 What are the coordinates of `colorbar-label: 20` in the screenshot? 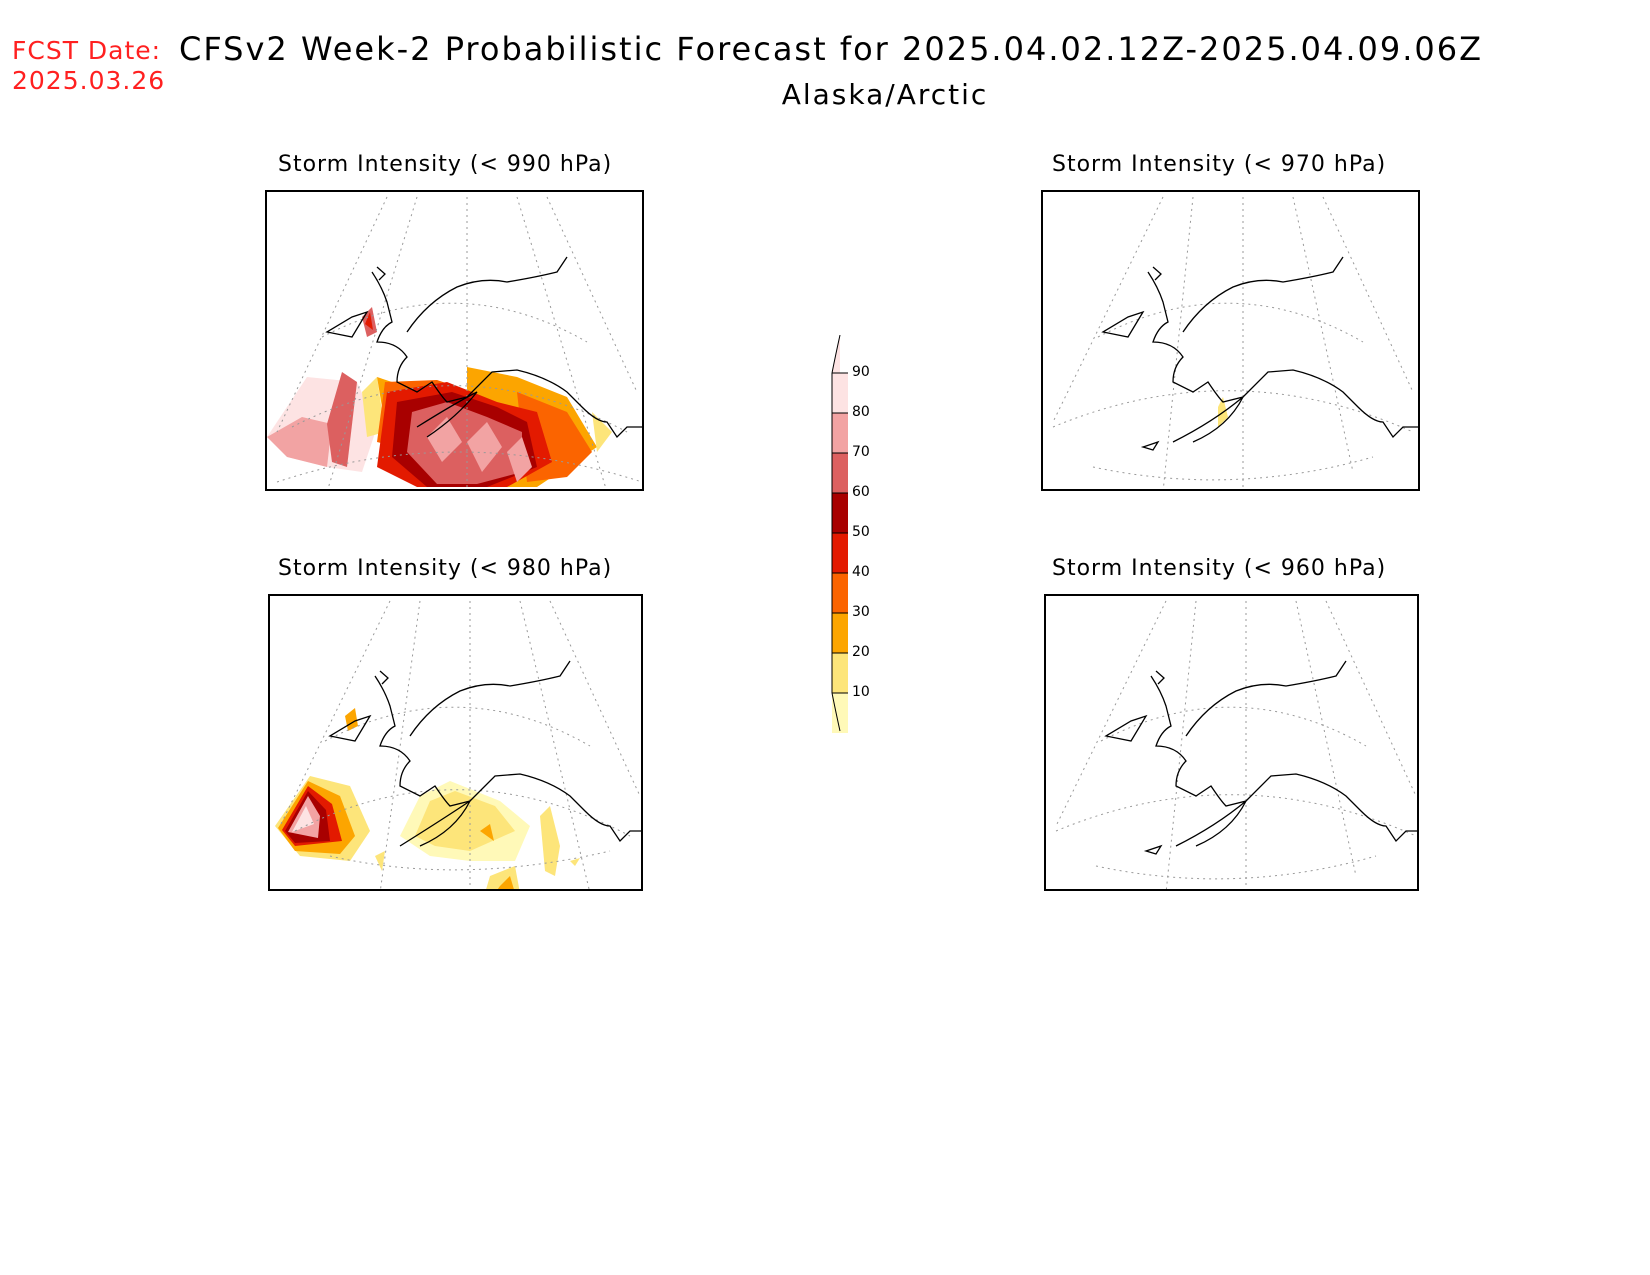 It's located at (861, 652).